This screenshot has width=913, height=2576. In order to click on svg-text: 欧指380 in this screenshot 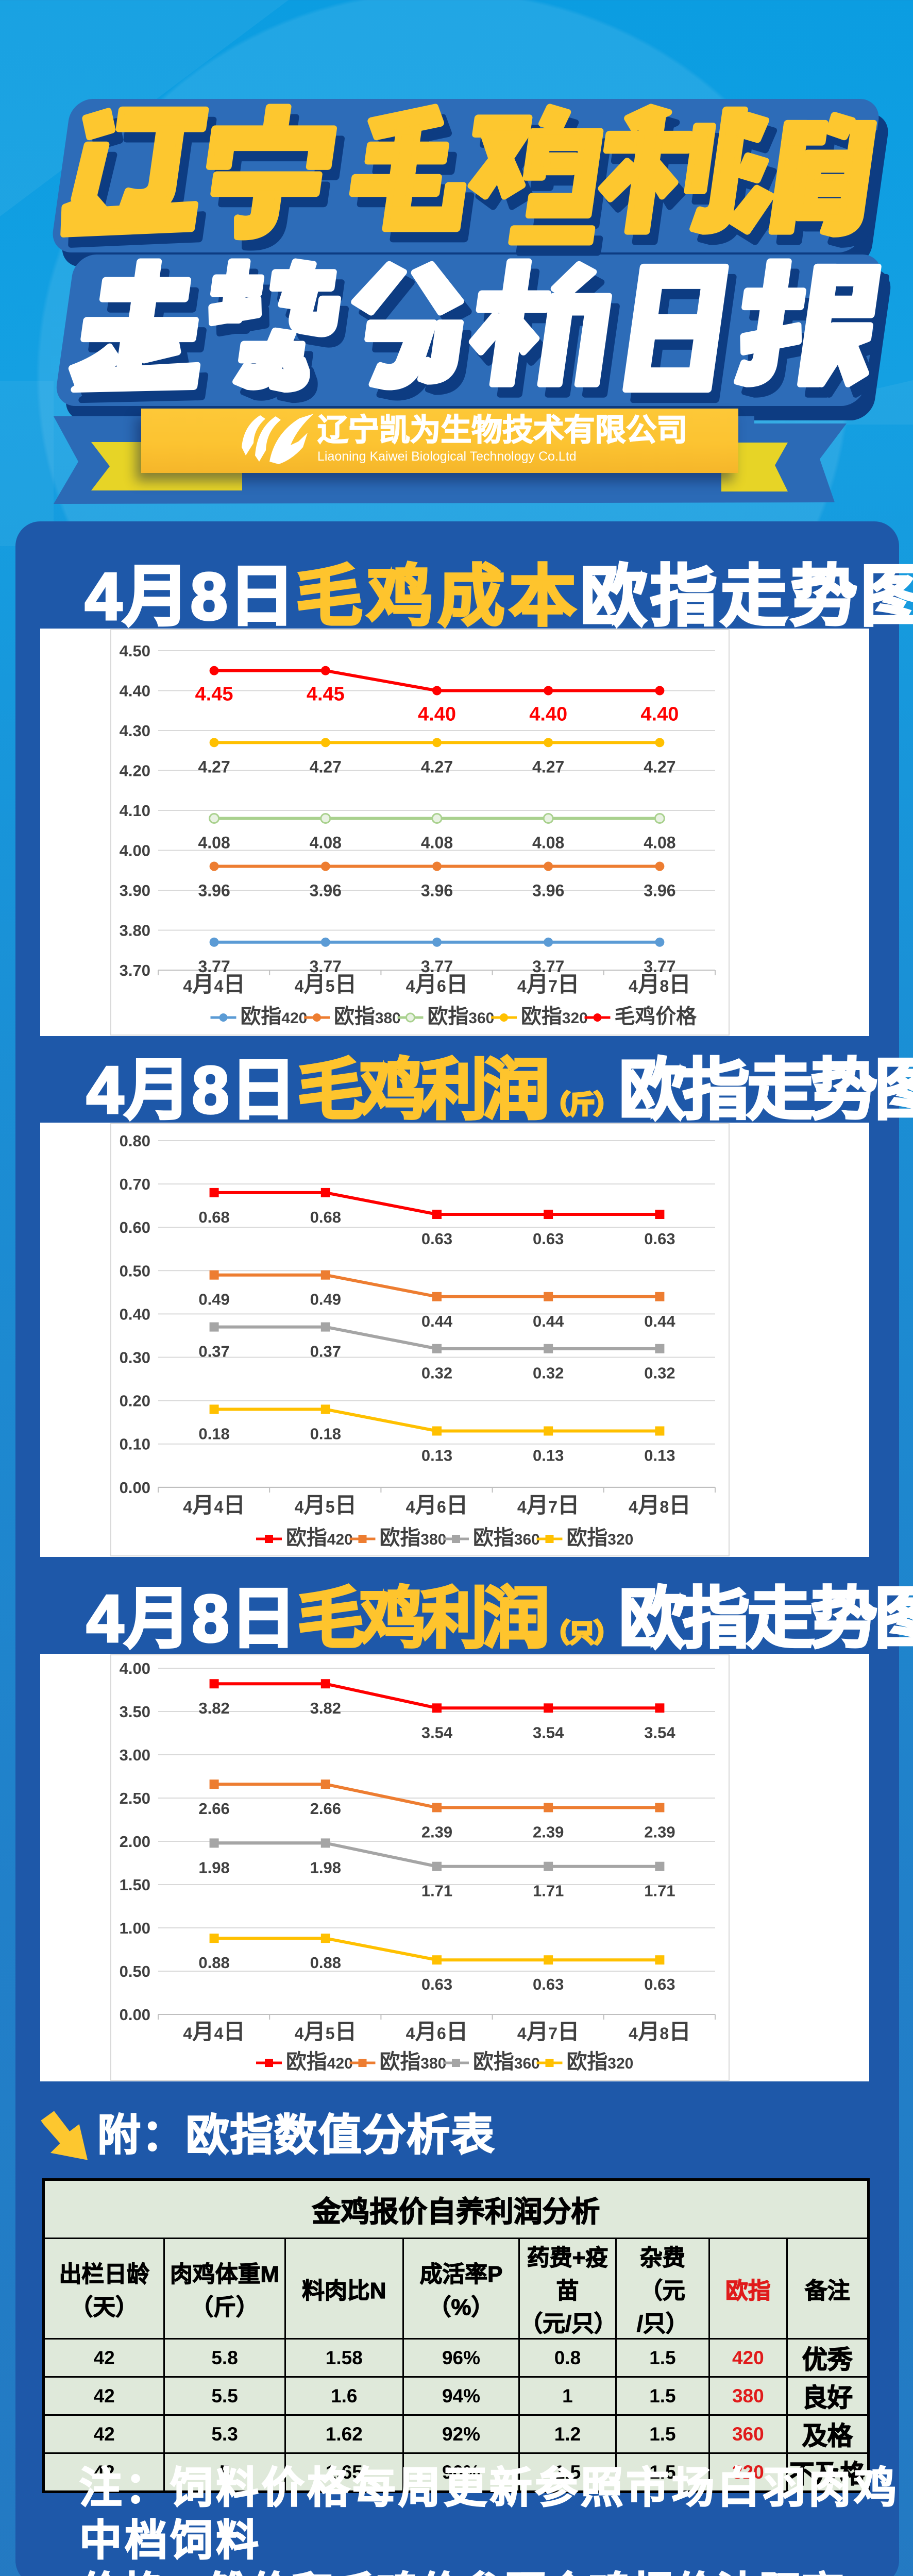, I will do `click(414, 1538)`.